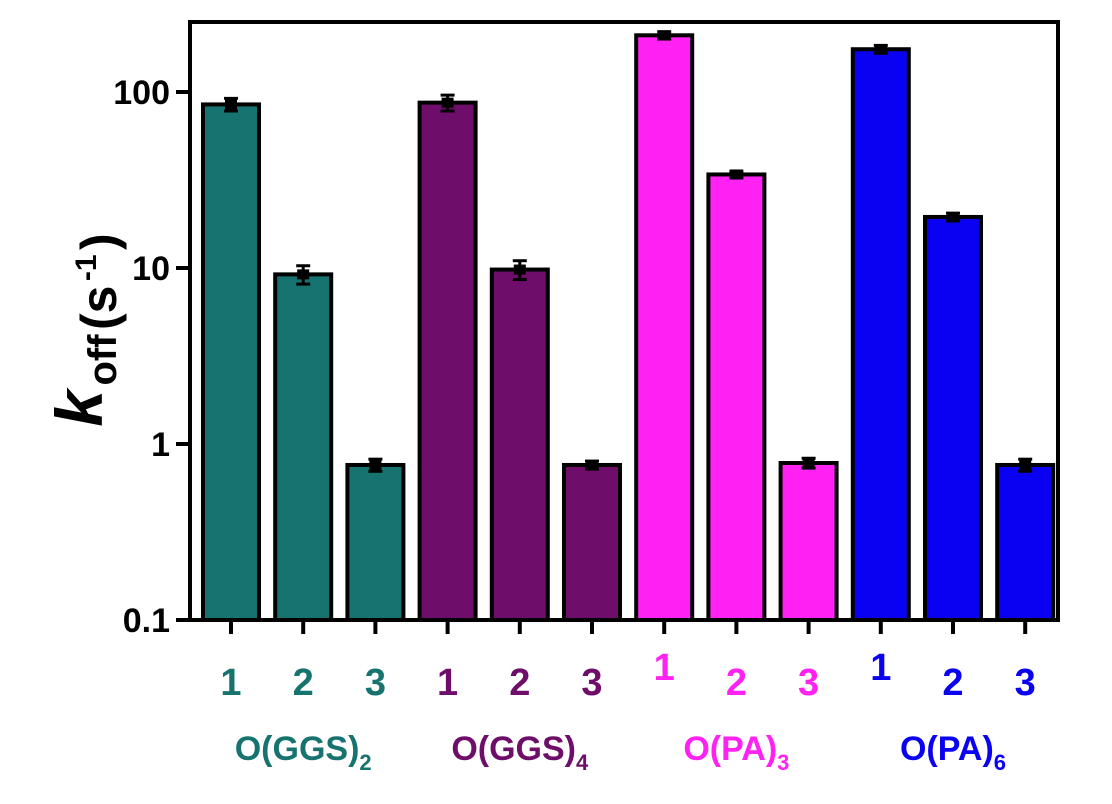  I want to click on y-axis: 0.1 1 10 100, so click(151, 357).